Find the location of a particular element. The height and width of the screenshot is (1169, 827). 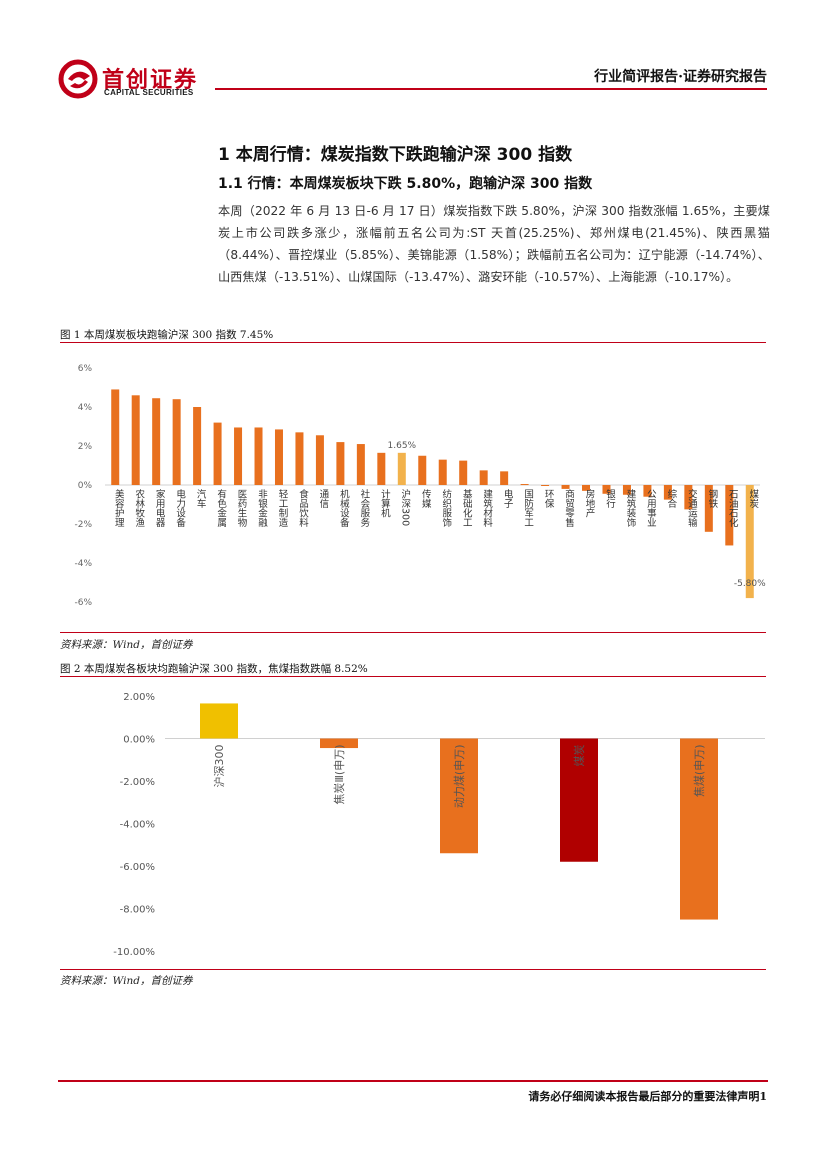

data-label: 1.65% is located at coordinates (402, 446).